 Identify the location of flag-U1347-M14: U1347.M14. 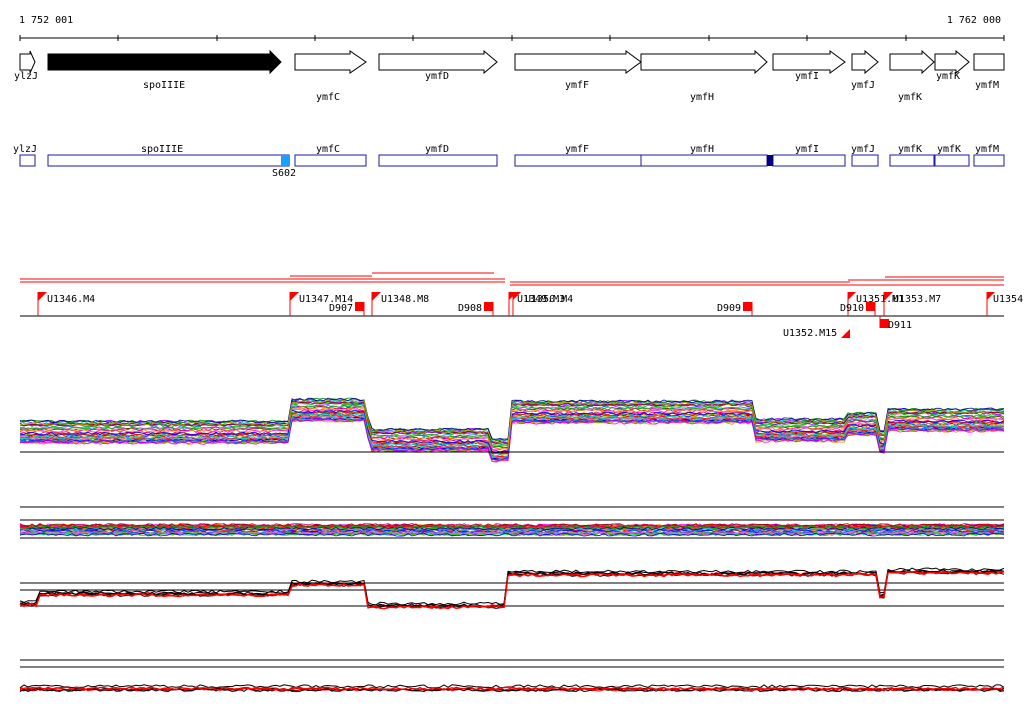
(321, 304).